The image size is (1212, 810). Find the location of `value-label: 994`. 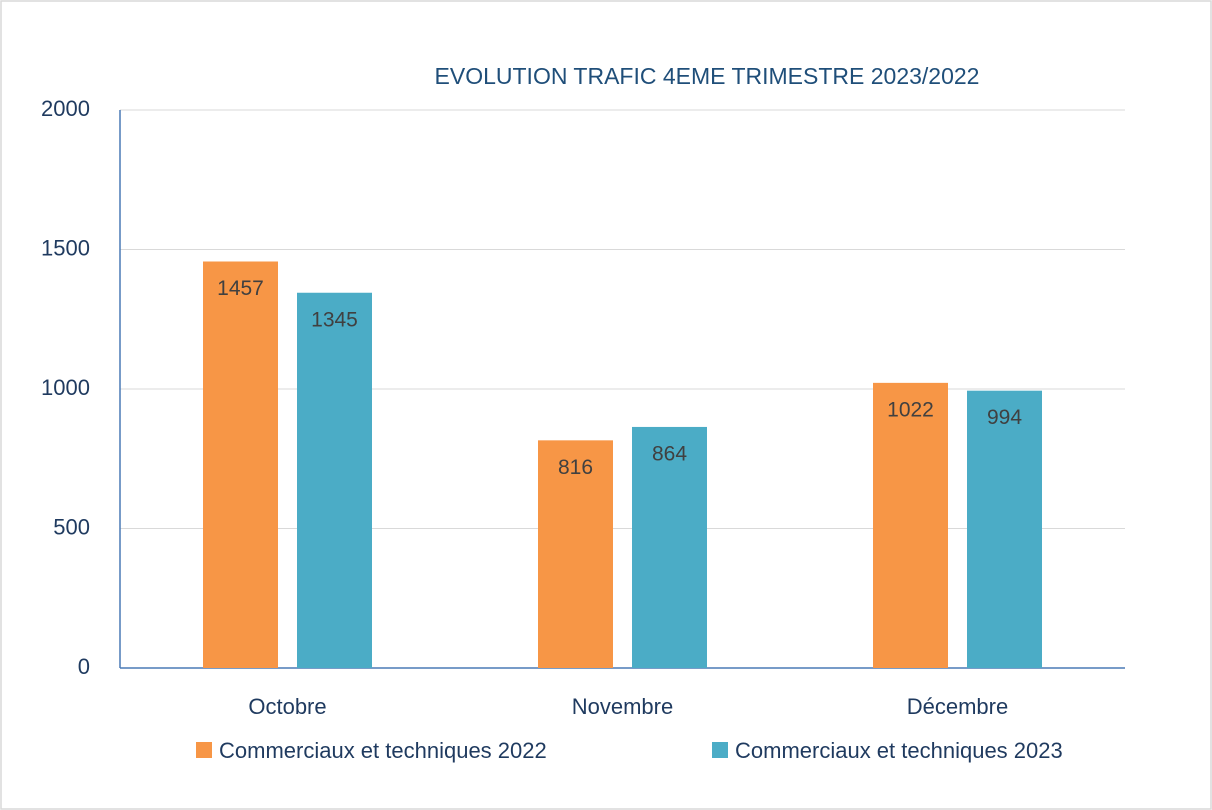

value-label: 994 is located at coordinates (1004, 417).